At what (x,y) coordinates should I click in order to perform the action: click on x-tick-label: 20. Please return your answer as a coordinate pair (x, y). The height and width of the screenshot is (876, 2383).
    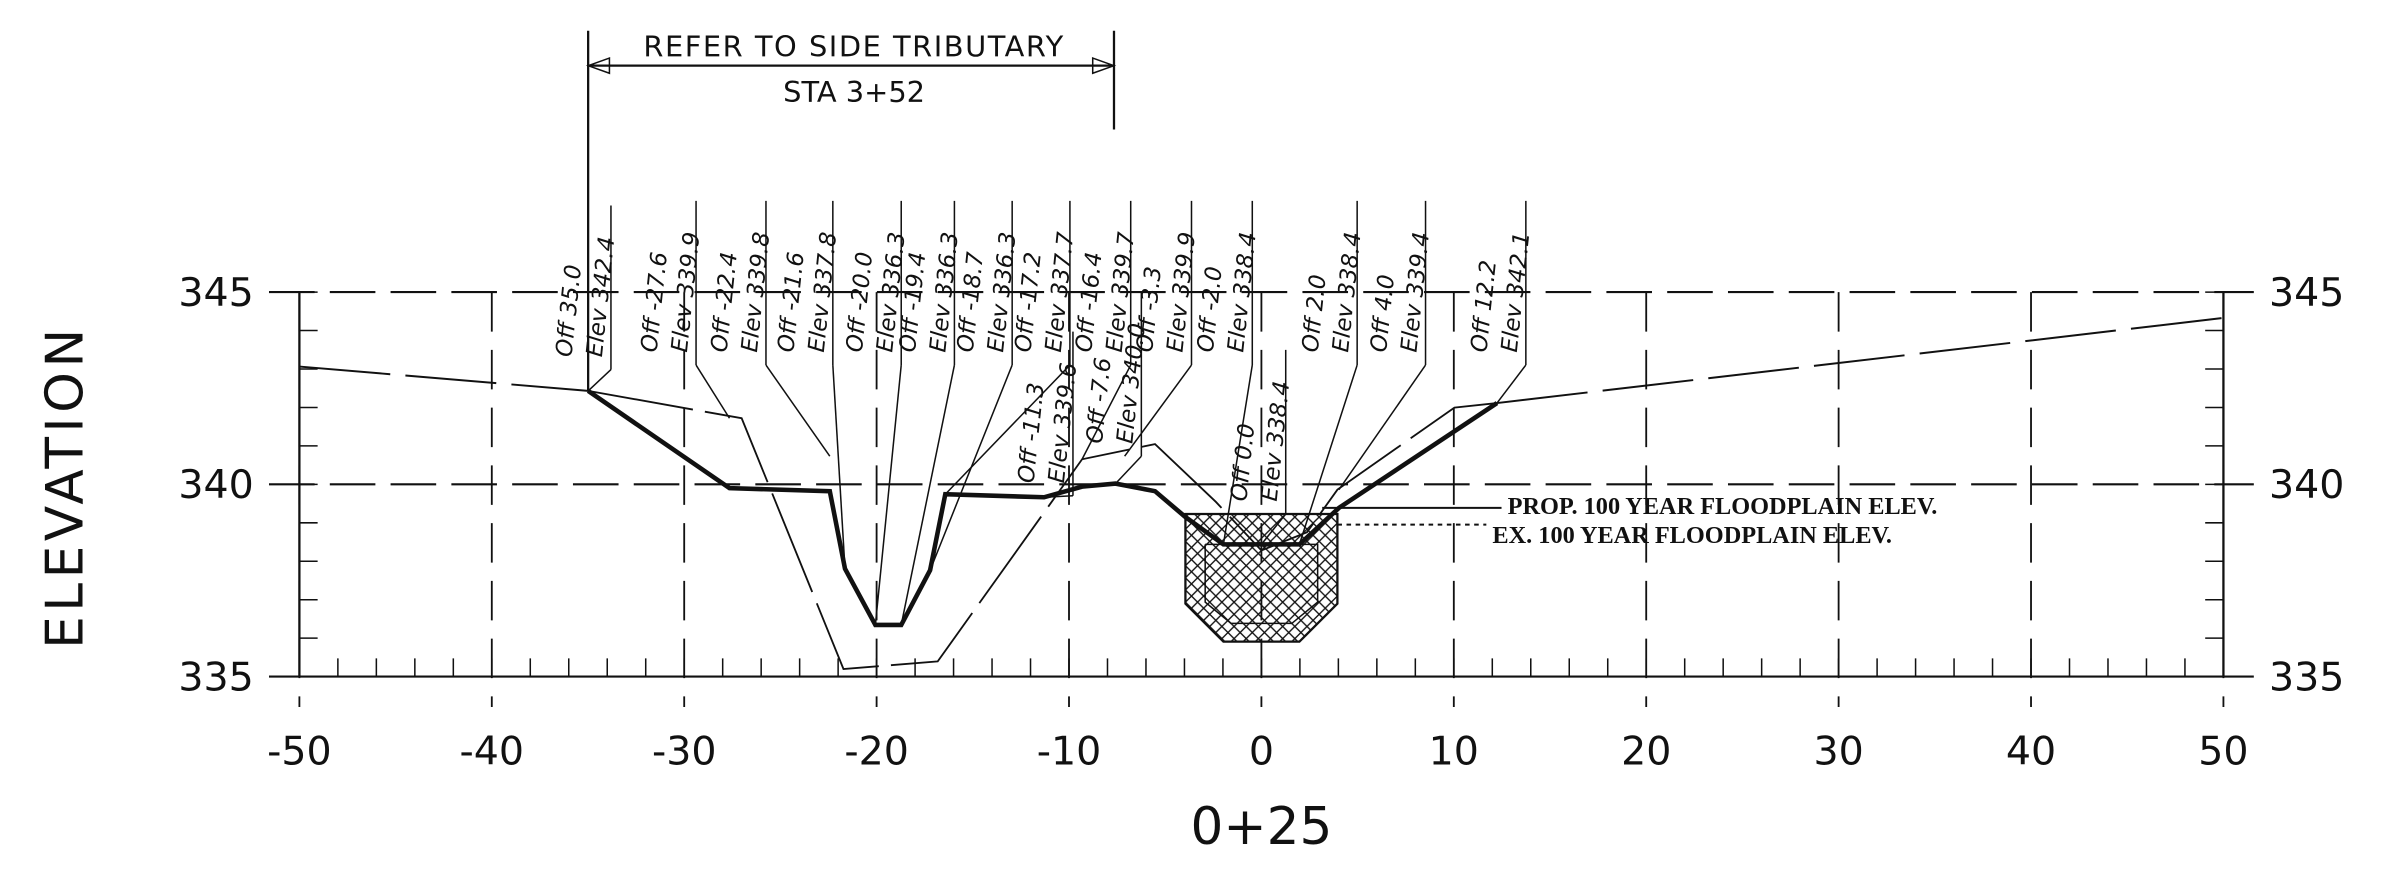
    Looking at the image, I should click on (1646, 752).